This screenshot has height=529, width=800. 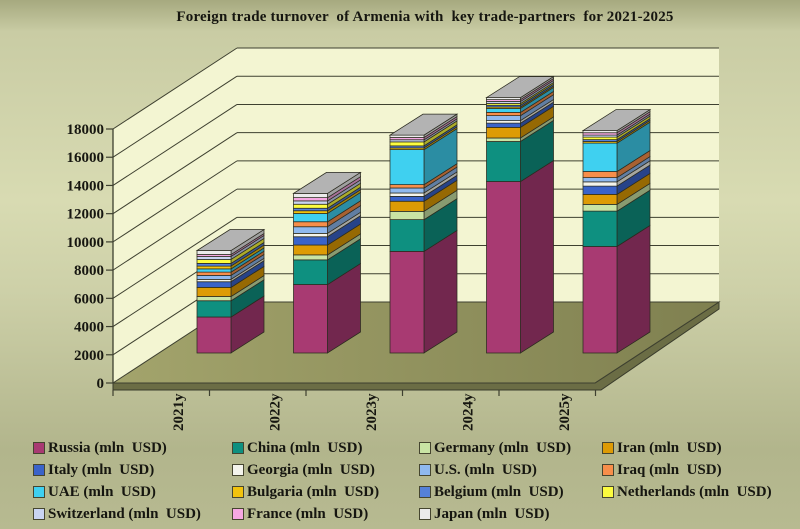 I want to click on bar-segment-side-russia-2025y, so click(x=633, y=289).